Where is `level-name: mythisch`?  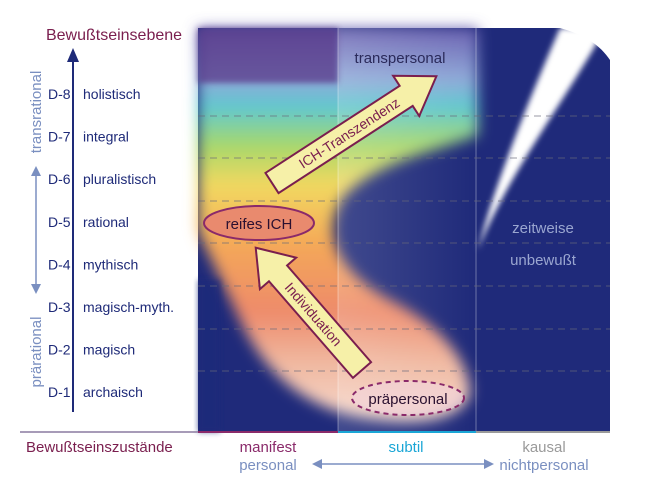 level-name: mythisch is located at coordinates (110, 264).